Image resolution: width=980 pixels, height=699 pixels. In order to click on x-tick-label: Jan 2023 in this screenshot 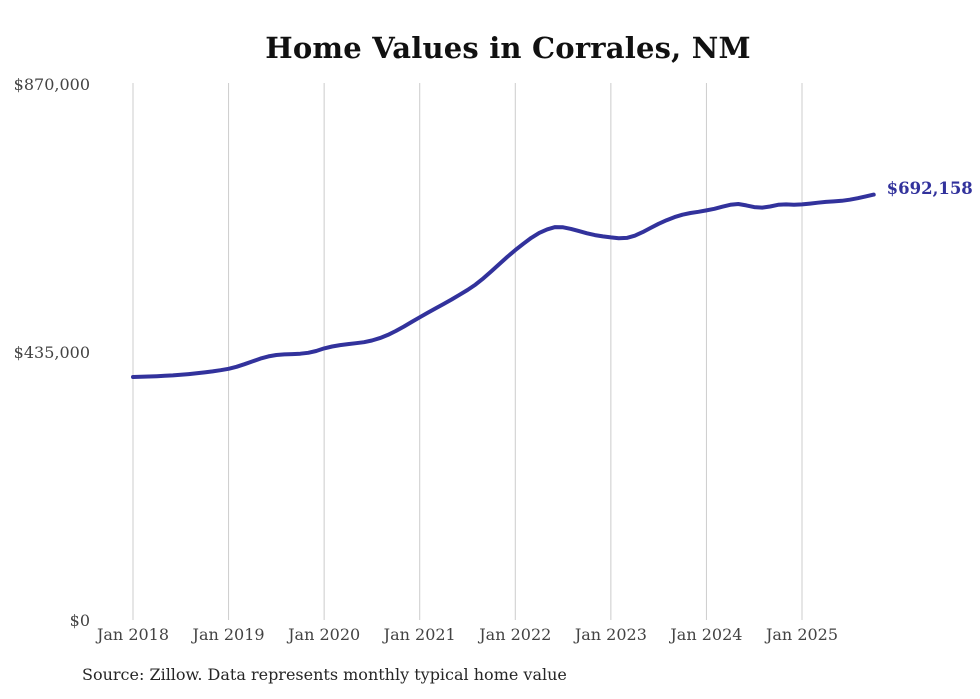, I will do `click(610, 634)`.